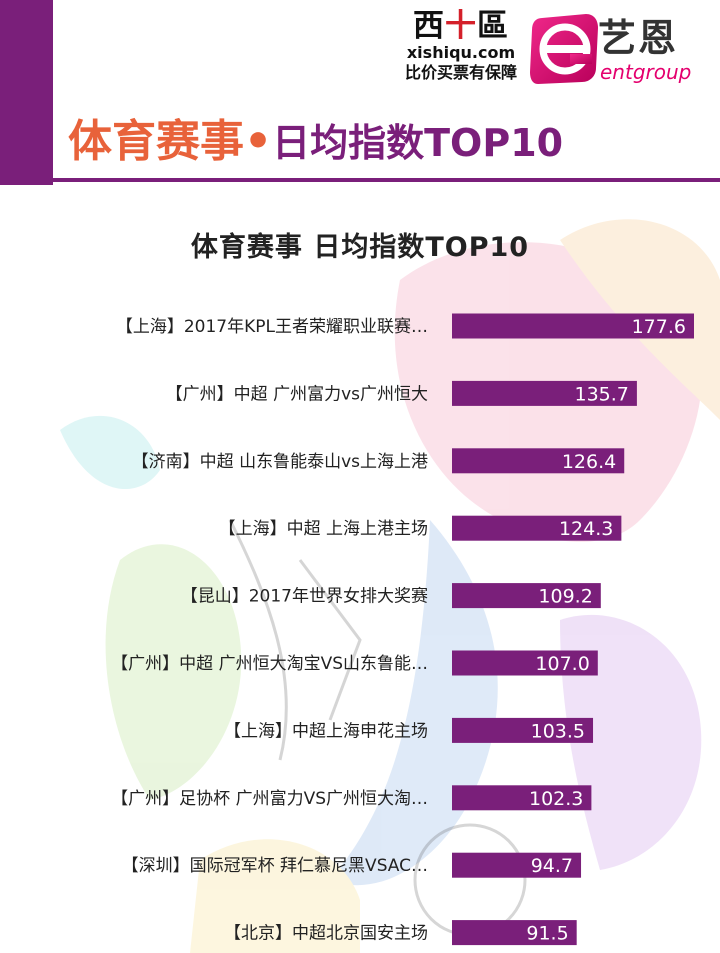  Describe the element at coordinates (552, 866) in the screenshot. I see `value-label: 94.7` at that location.